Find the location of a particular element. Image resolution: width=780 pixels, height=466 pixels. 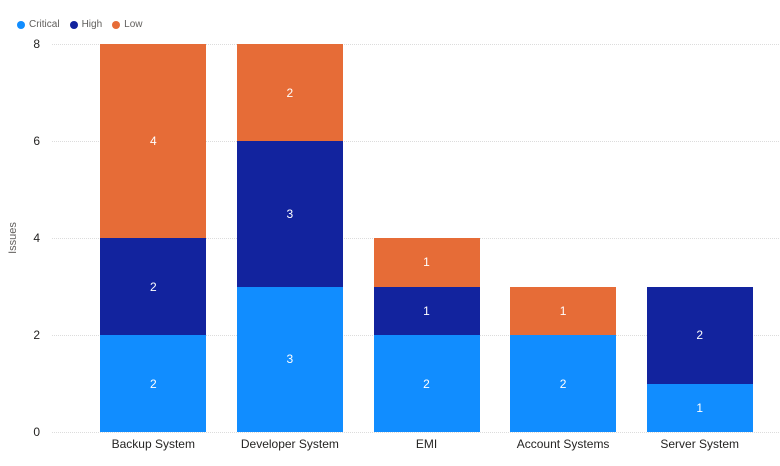

bar-segment-critical-developer-system is located at coordinates (289, 359).